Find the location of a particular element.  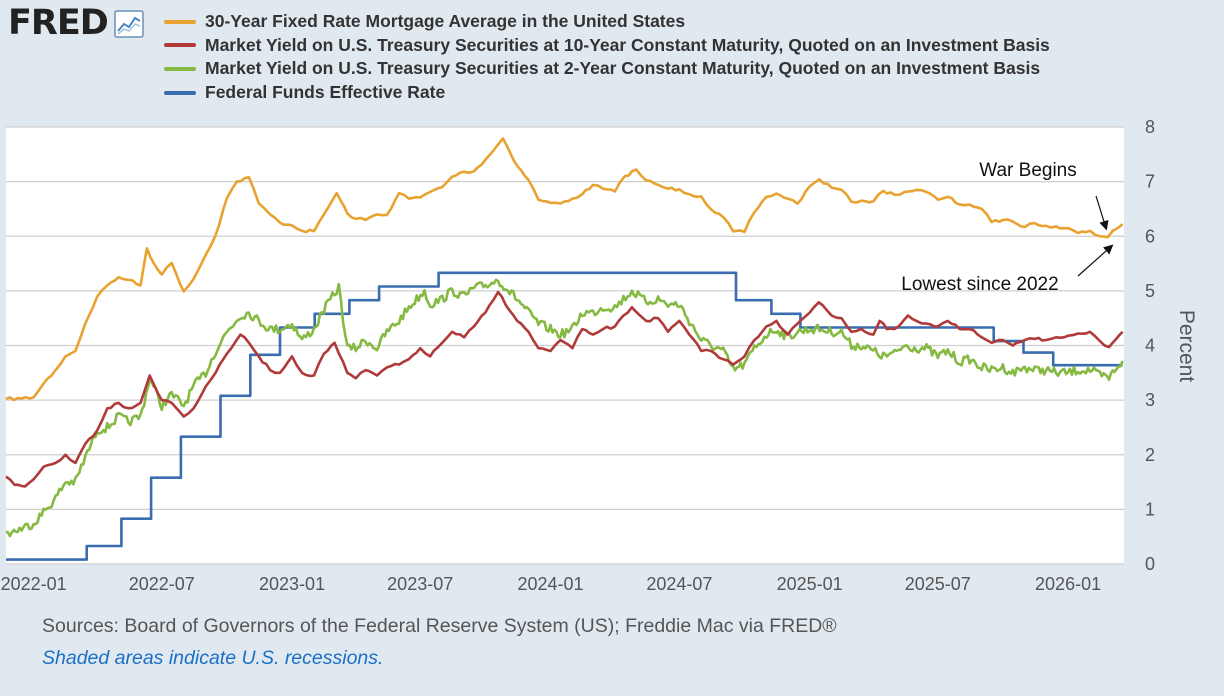

fred-logo: FRED is located at coordinates (76, 23).